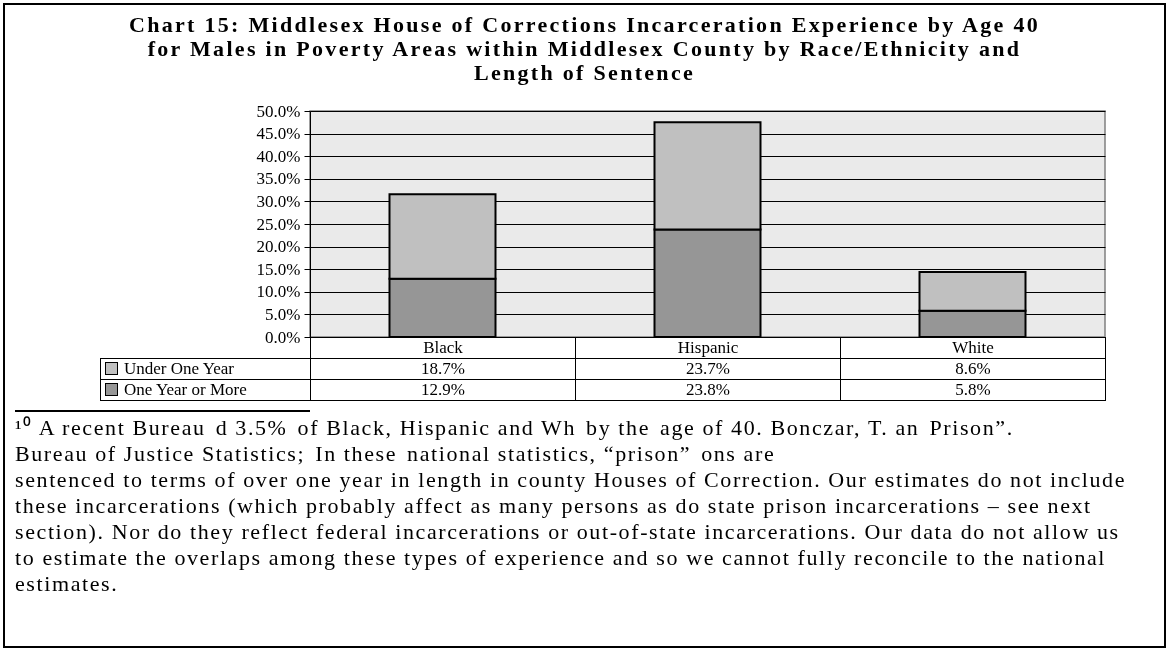 The width and height of the screenshot is (1169, 651). I want to click on data-label: 18.7%, so click(443, 369).